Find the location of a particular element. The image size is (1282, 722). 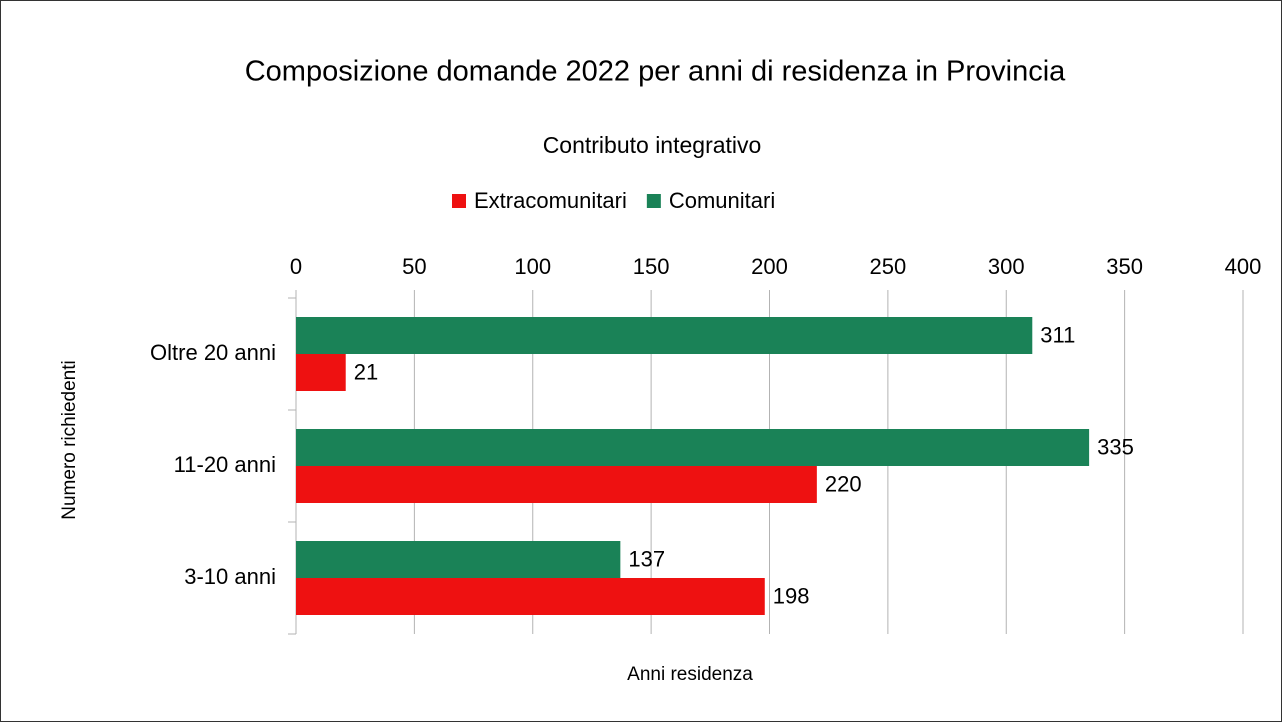

value-label: 198 is located at coordinates (791, 595).